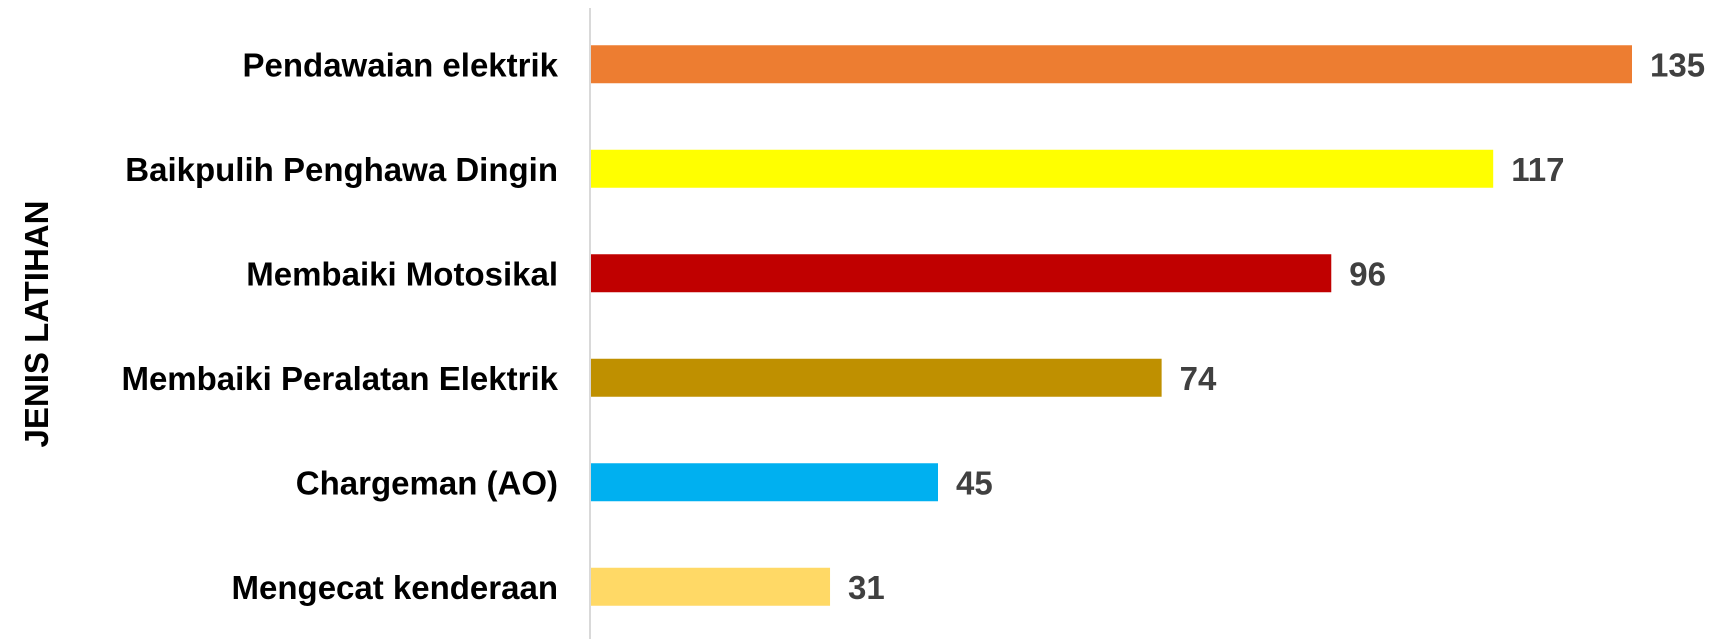 This screenshot has height=639, width=1721. Describe the element at coordinates (974, 482) in the screenshot. I see `data-label: 45` at that location.